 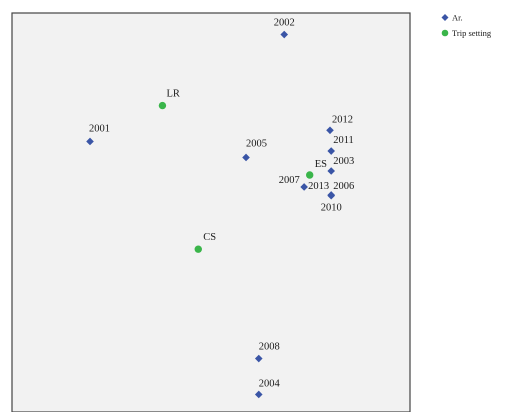 What do you see at coordinates (331, 195) in the screenshot?
I see `point-ar-2010` at bounding box center [331, 195].